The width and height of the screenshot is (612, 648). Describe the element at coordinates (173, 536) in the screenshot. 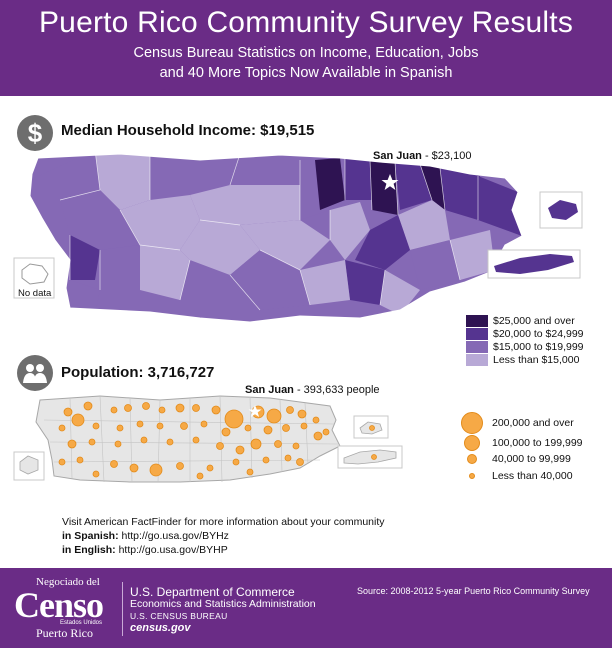

I see `spanish-link: http://go.usa.gov/BYHz` at that location.